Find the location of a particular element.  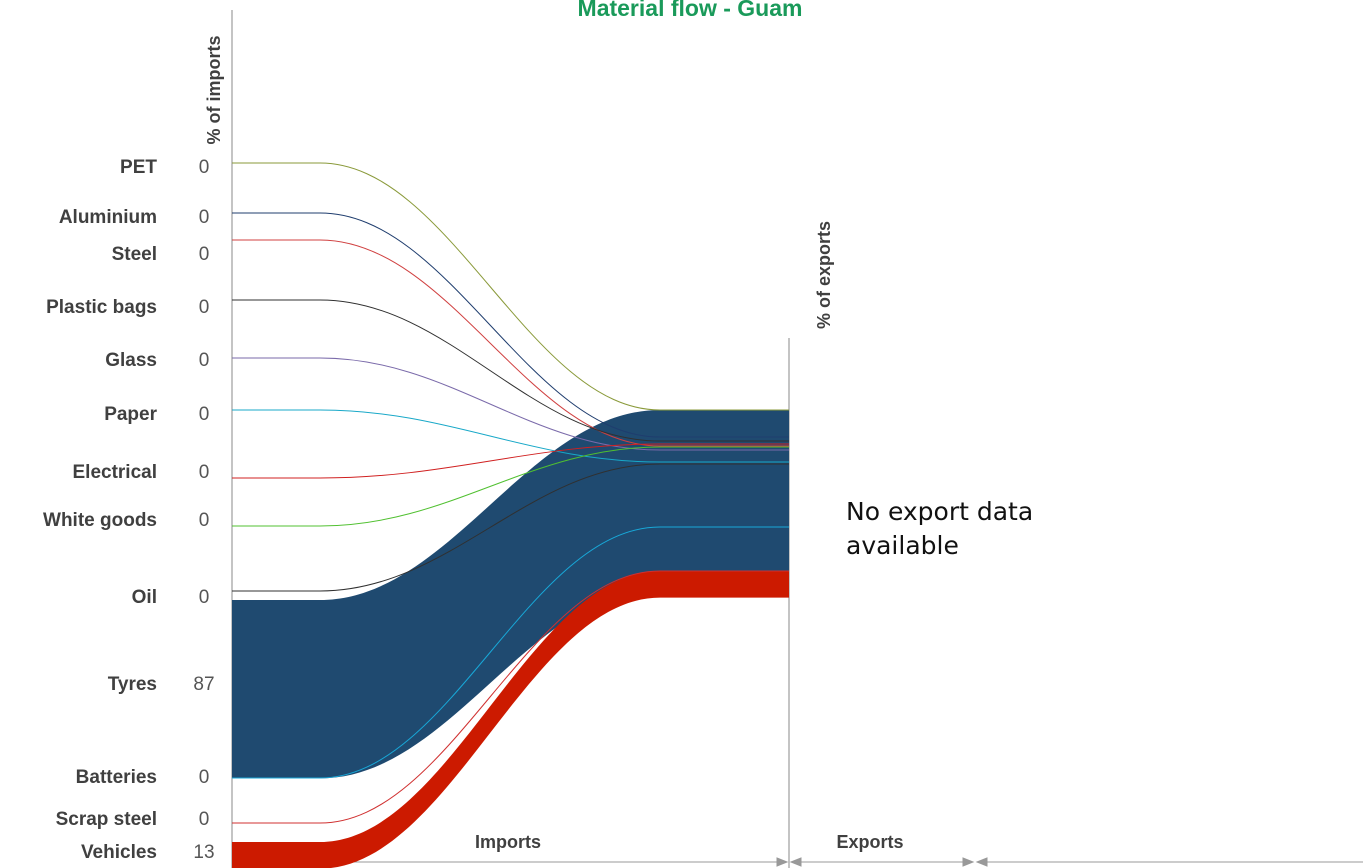

category-label: Tyres is located at coordinates (132, 684).